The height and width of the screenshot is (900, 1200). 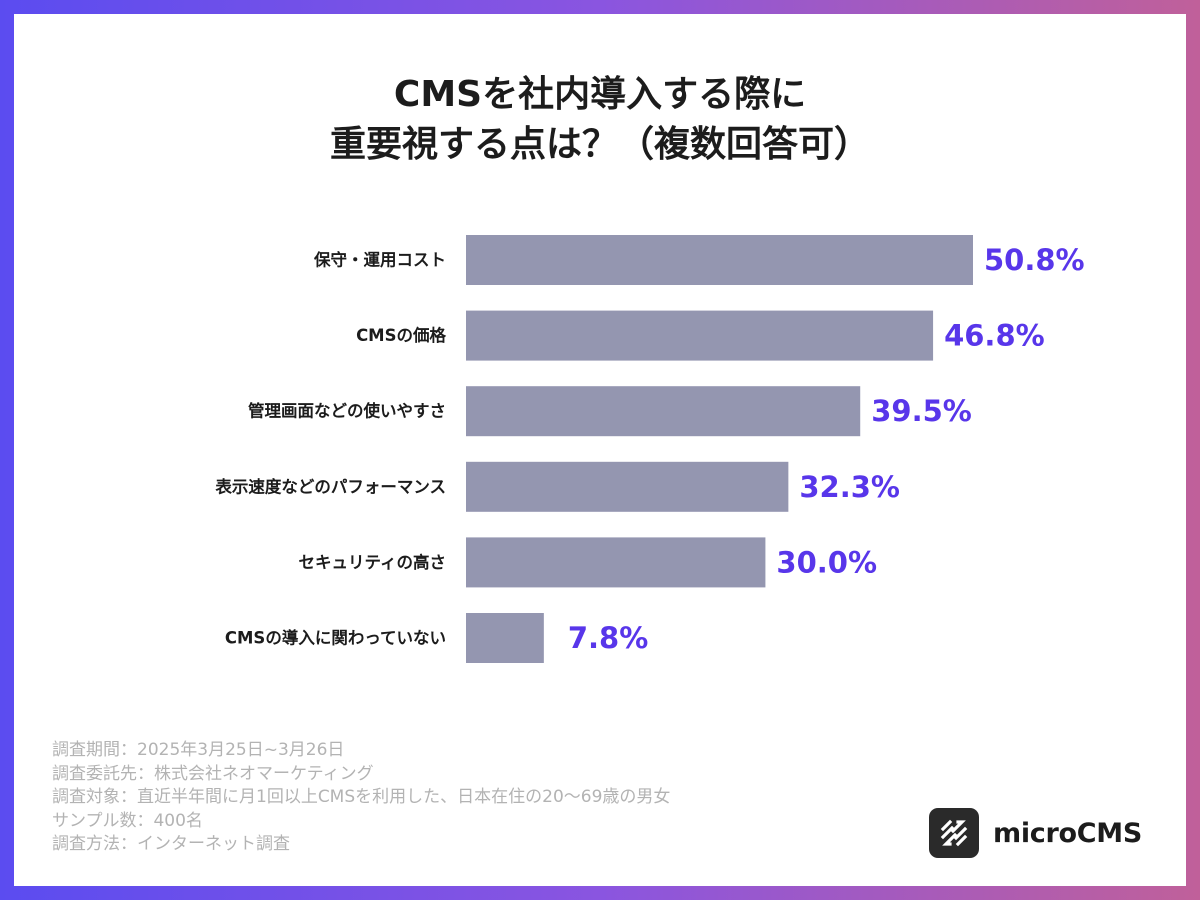 What do you see at coordinates (213, 773) in the screenshot?
I see `note-survey-contractor: 調査委託先：株式会社ネオマーケティング` at bounding box center [213, 773].